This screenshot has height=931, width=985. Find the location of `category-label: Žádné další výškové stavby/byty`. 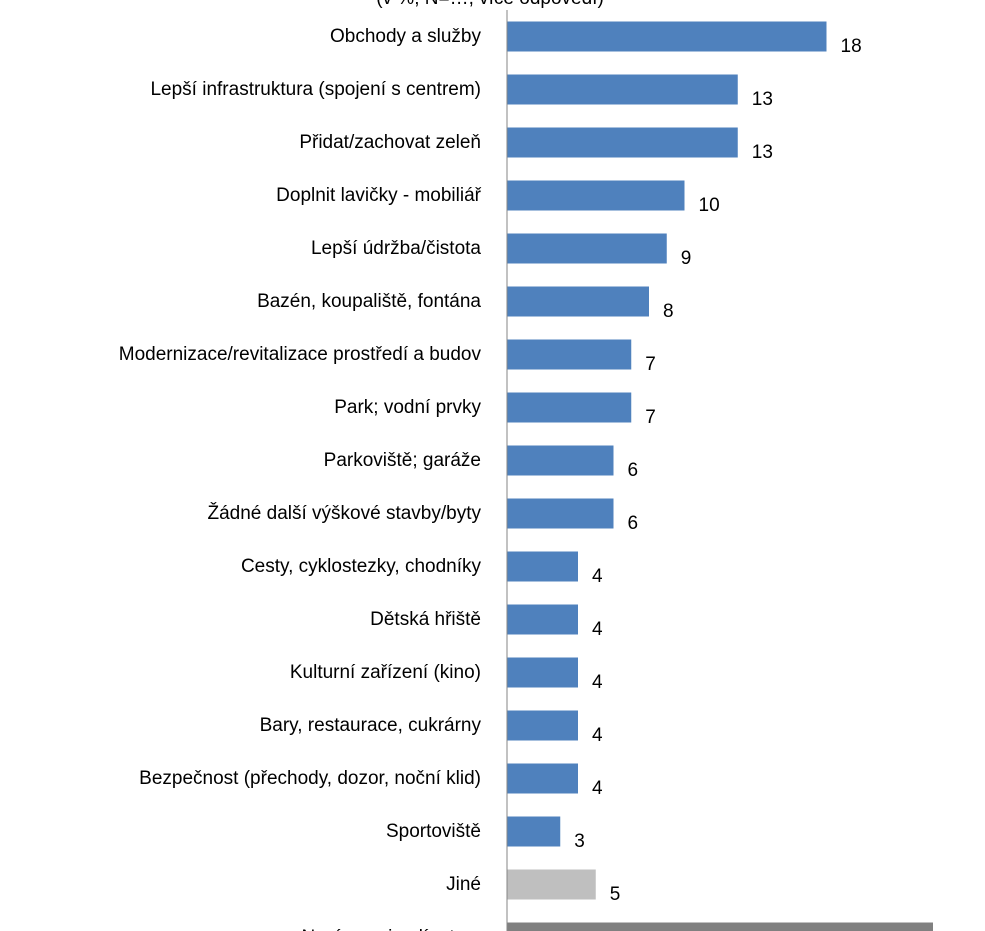

category-label: Žádné další výškové stavby/byty is located at coordinates (344, 513).